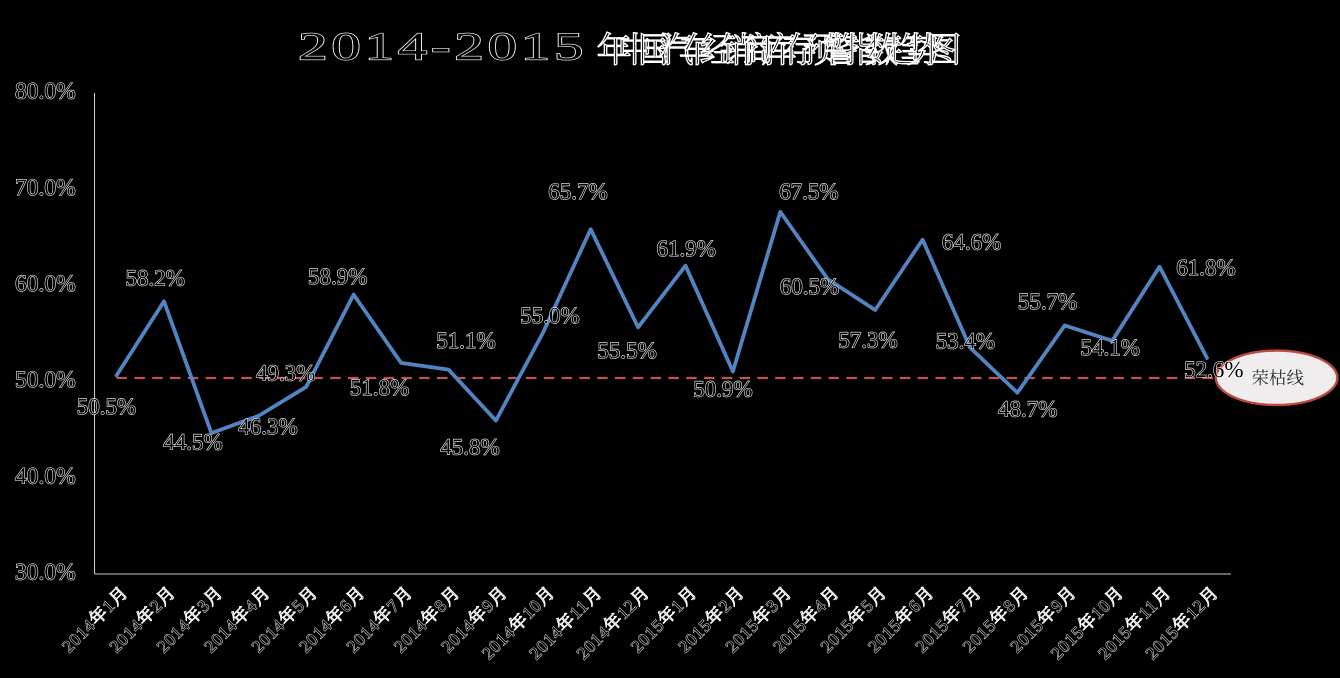 The image size is (1340, 678). What do you see at coordinates (45, 284) in the screenshot?
I see `svg-text: 60.0%` at bounding box center [45, 284].